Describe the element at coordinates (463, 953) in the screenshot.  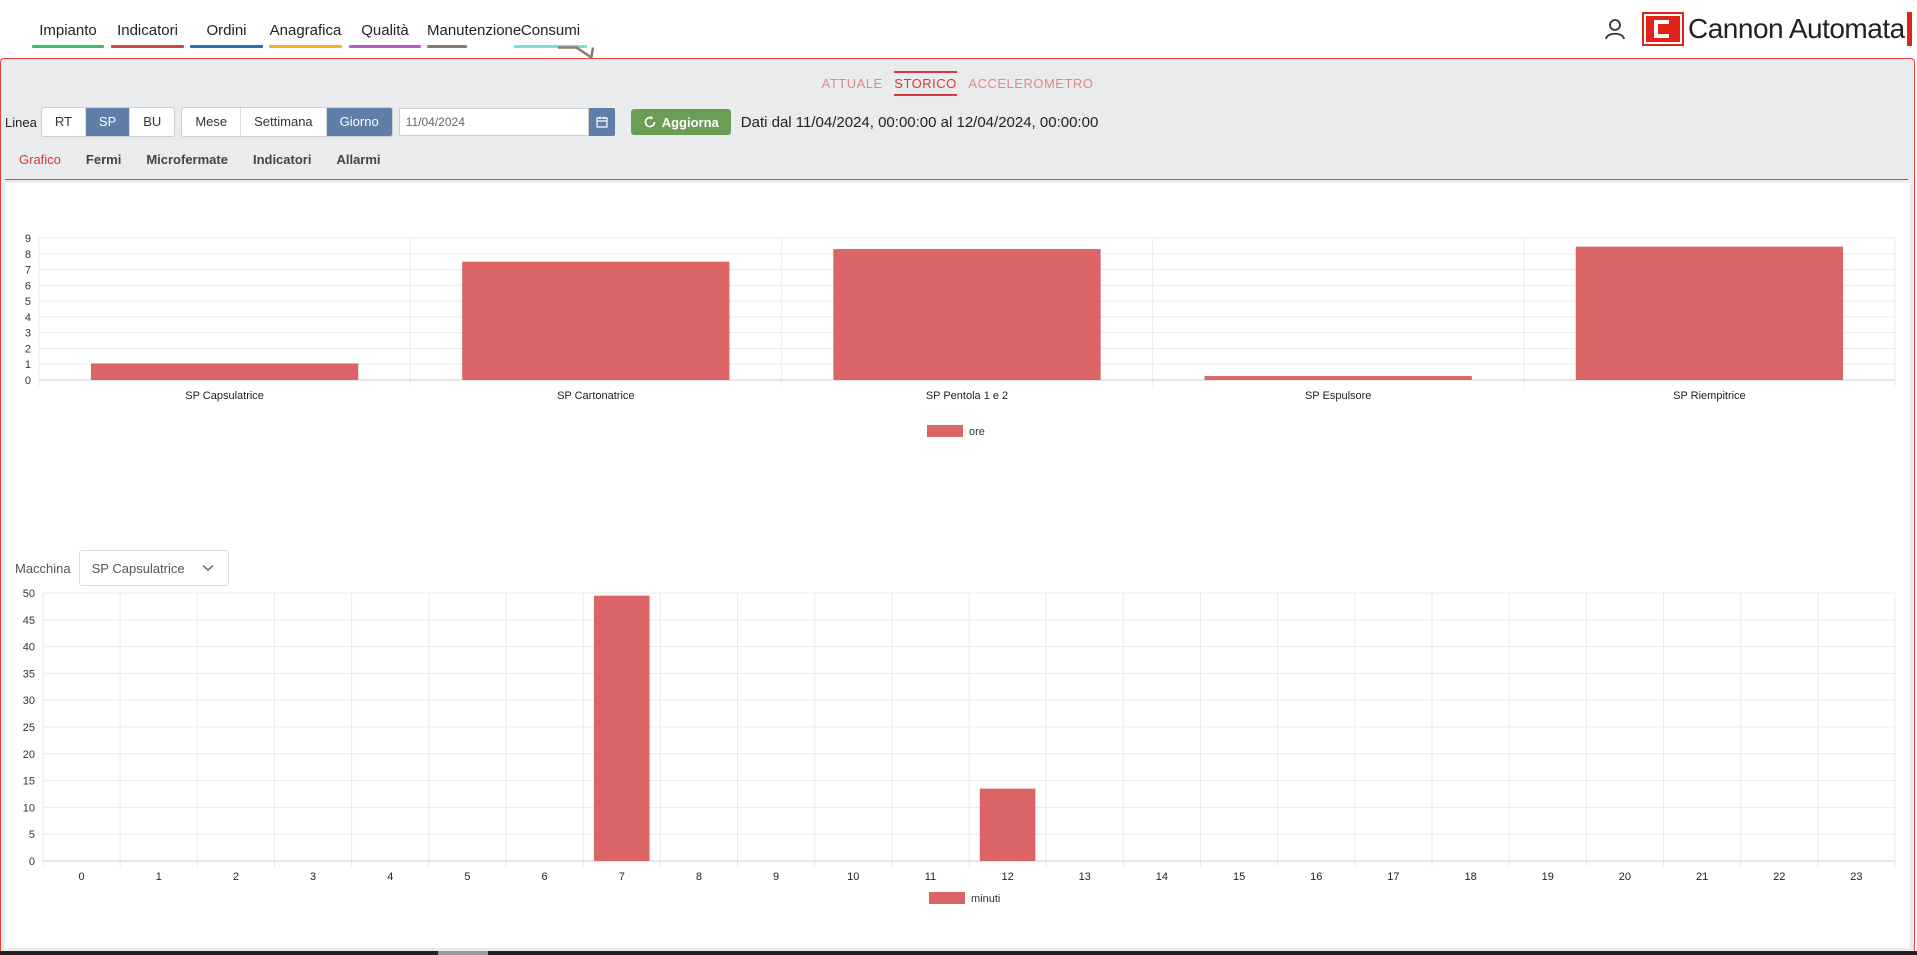
I see `scrollbar-thumb` at that location.